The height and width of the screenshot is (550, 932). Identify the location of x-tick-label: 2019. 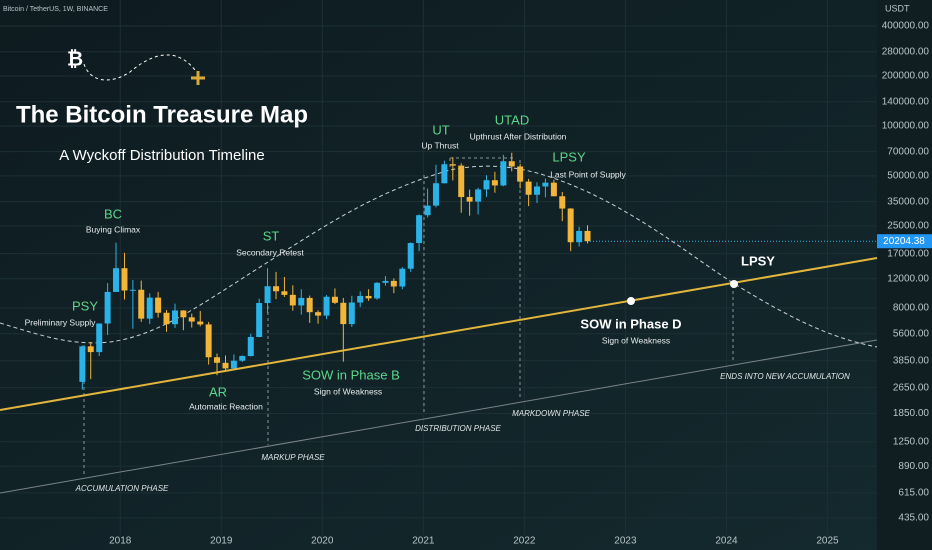
(221, 541).